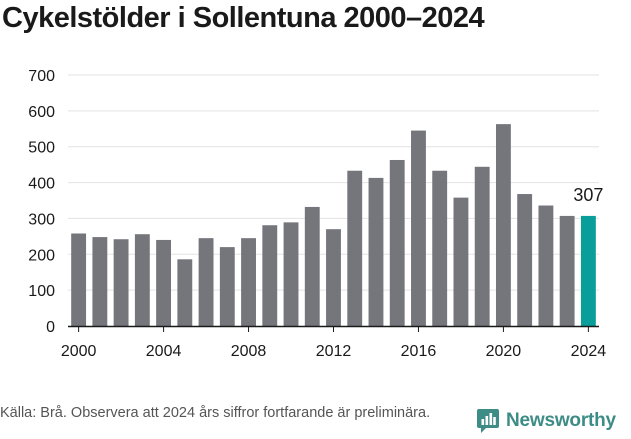 Image resolution: width=631 pixels, height=439 pixels. What do you see at coordinates (243, 18) in the screenshot?
I see `chart-title: Cykelstölder i Sollentuna 2000–2024` at bounding box center [243, 18].